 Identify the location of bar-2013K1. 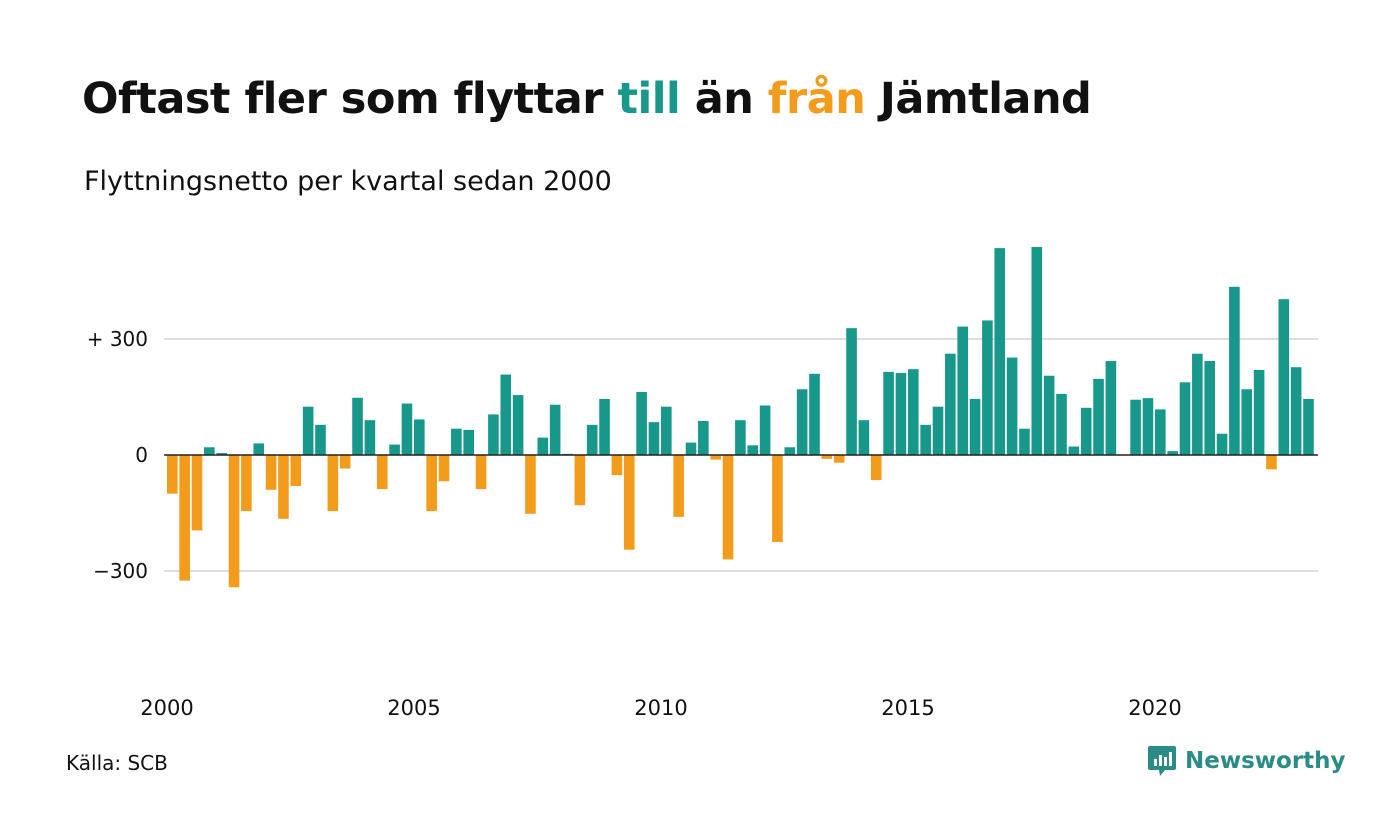
(814, 414).